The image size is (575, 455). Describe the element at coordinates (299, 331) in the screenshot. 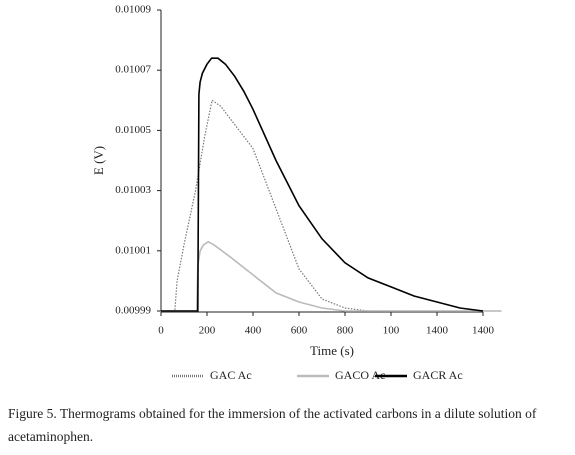

I see `x-tick-label: 600` at that location.